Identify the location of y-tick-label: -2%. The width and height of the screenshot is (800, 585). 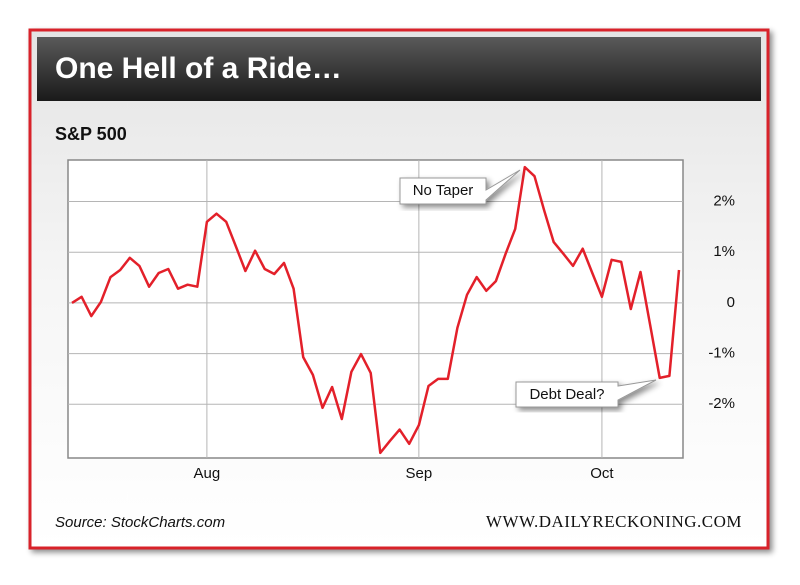
(721, 403).